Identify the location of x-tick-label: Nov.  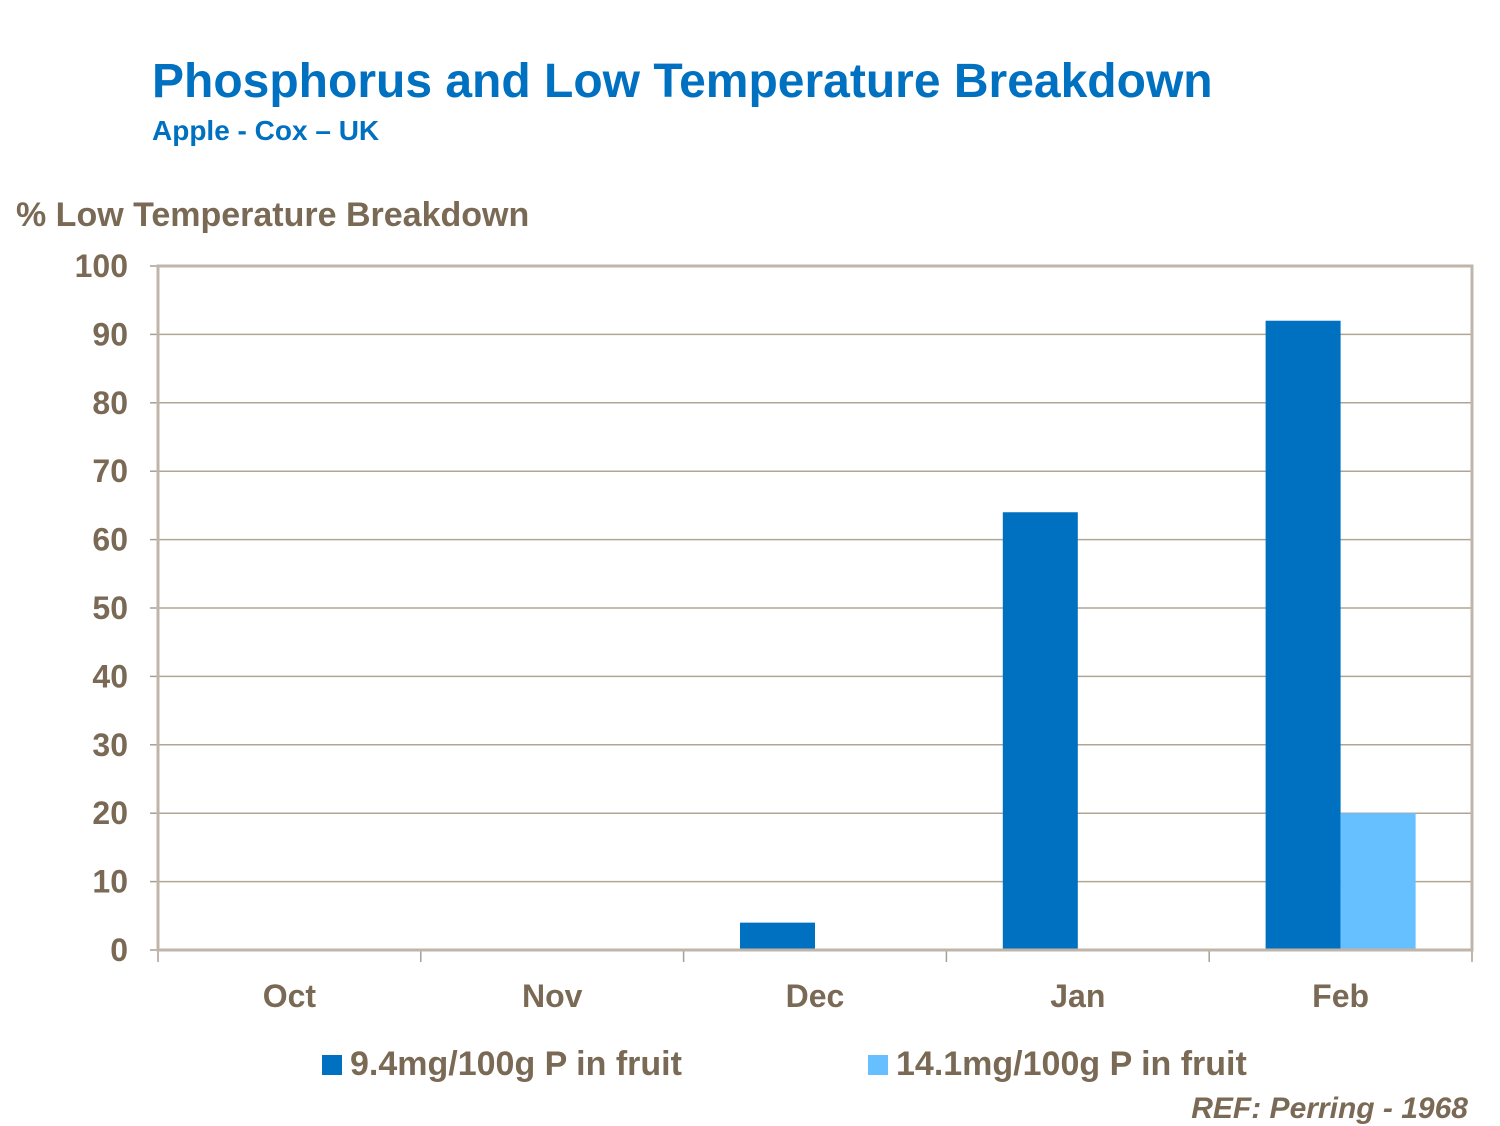
(552, 996).